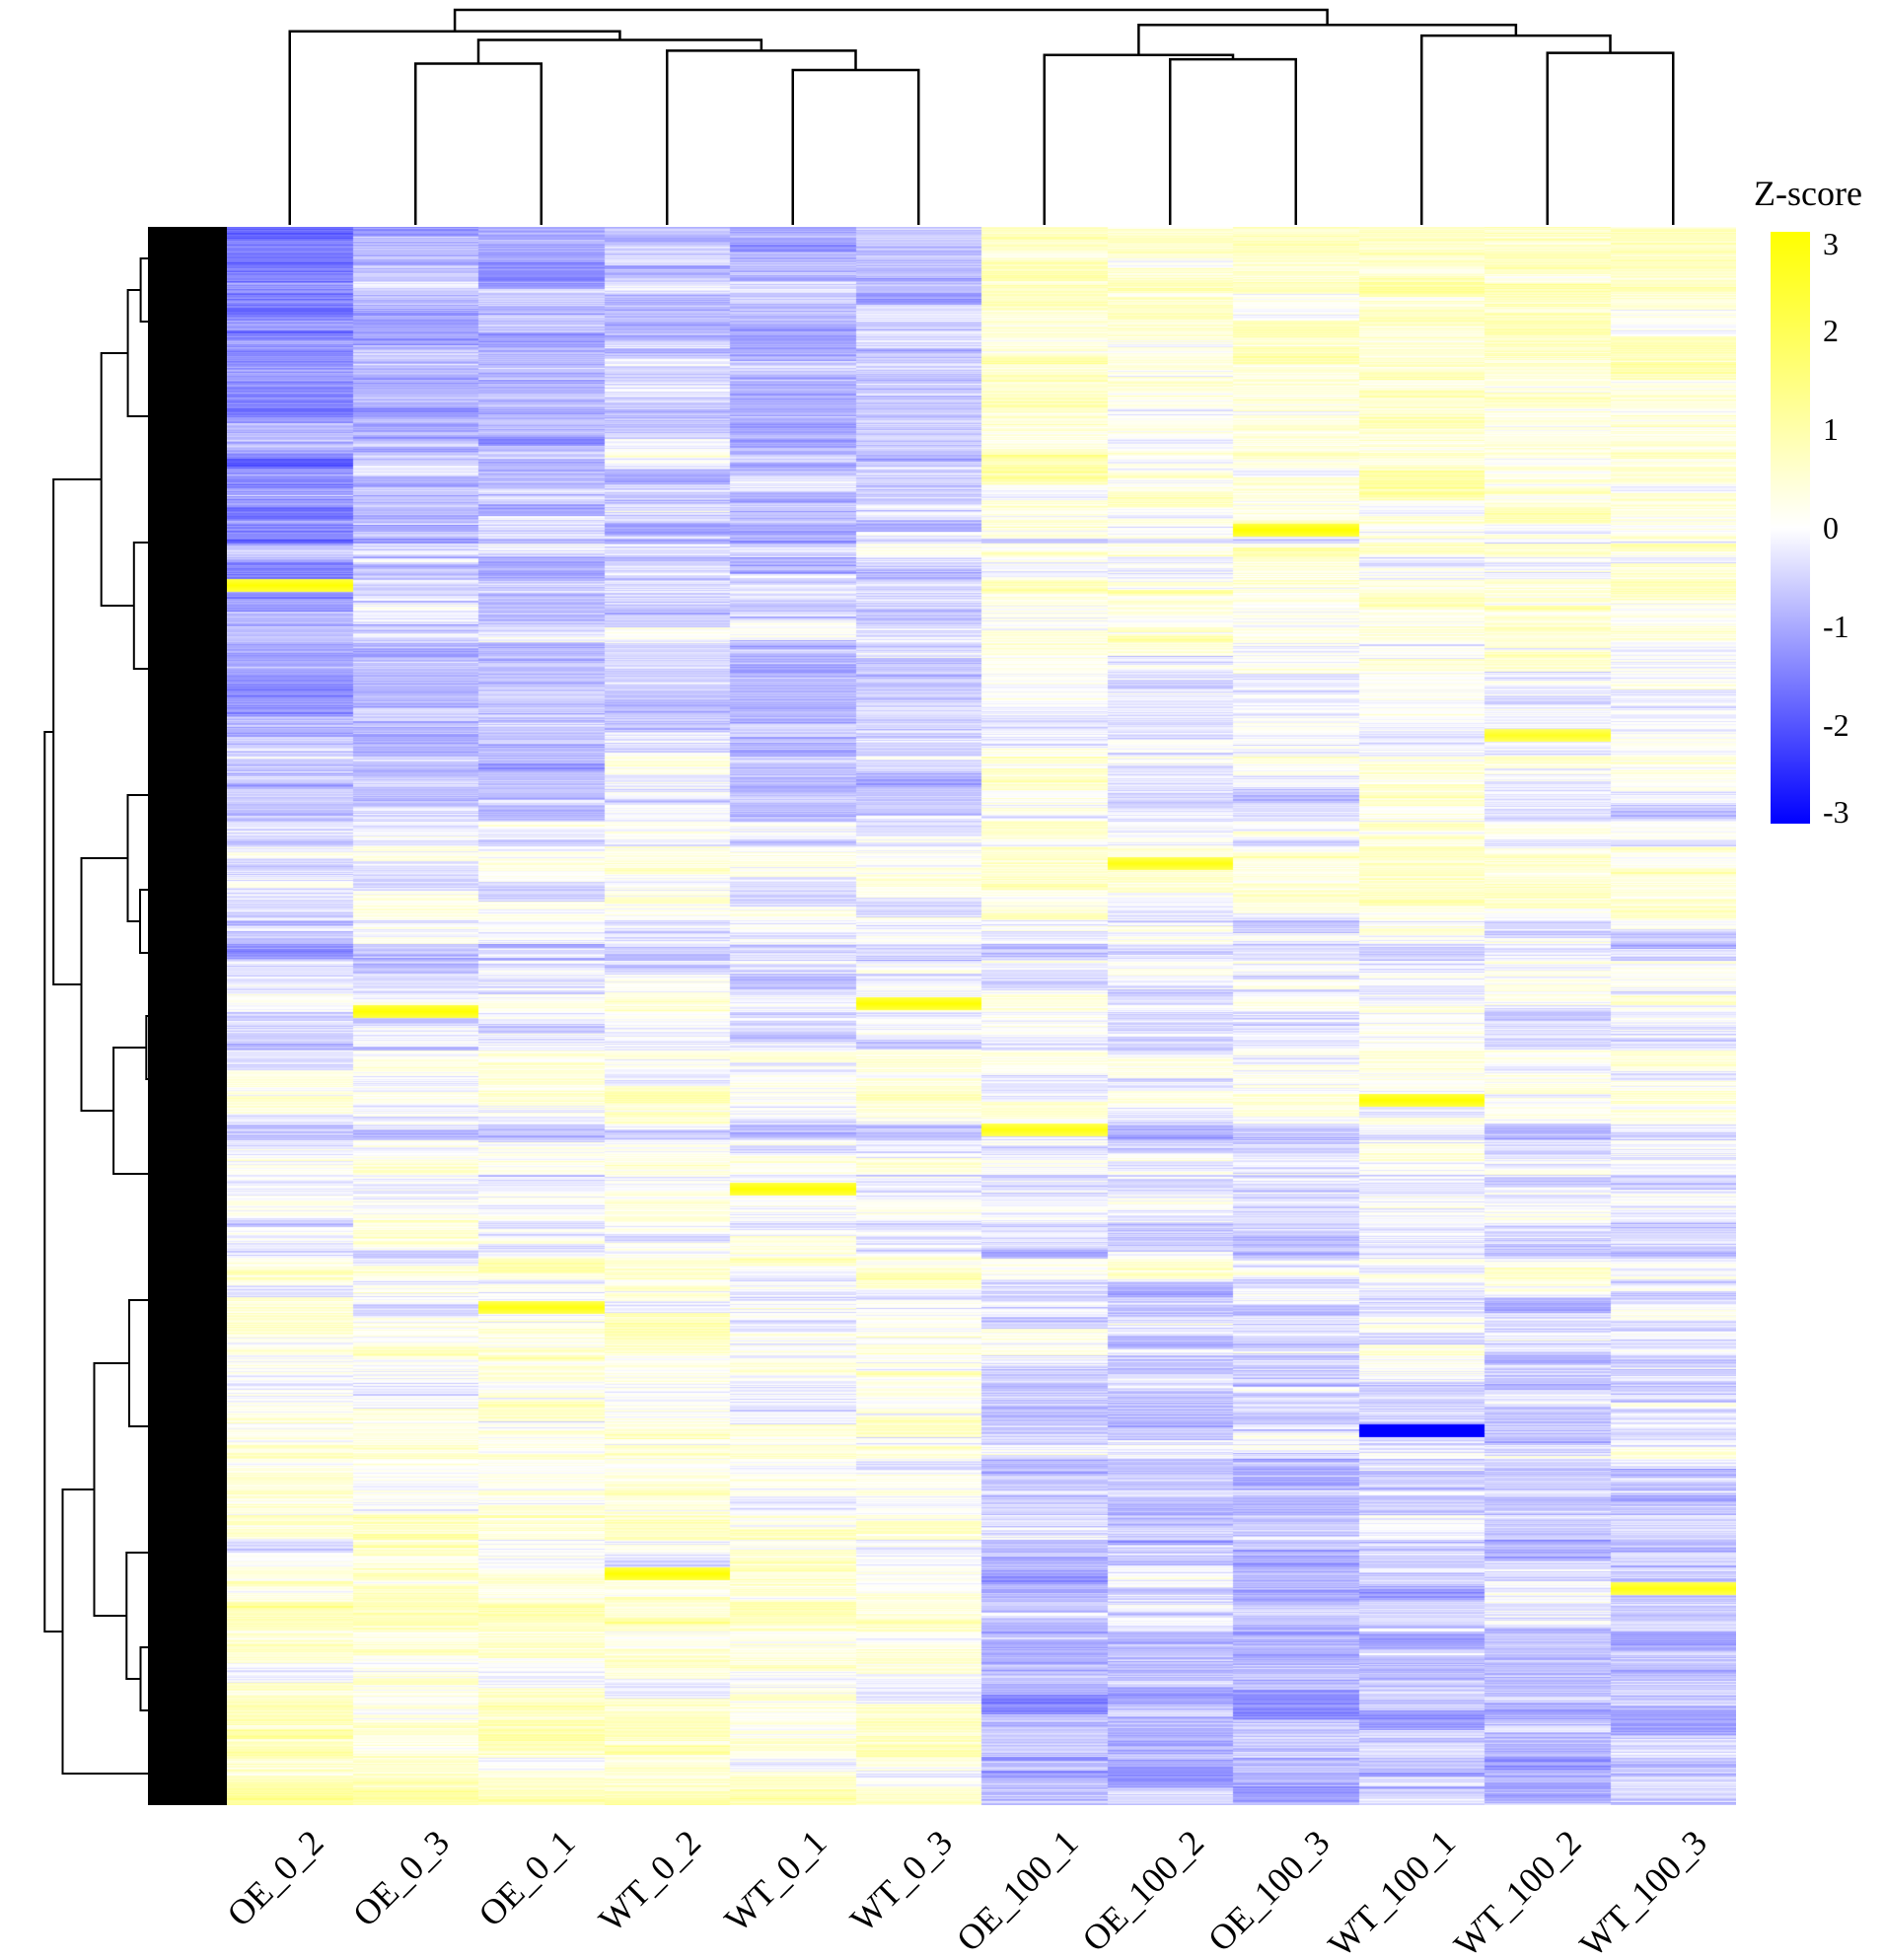 Image resolution: width=1884 pixels, height=1960 pixels. Describe the element at coordinates (188, 1016) in the screenshot. I see `row-dendrogram-leaves` at that location.